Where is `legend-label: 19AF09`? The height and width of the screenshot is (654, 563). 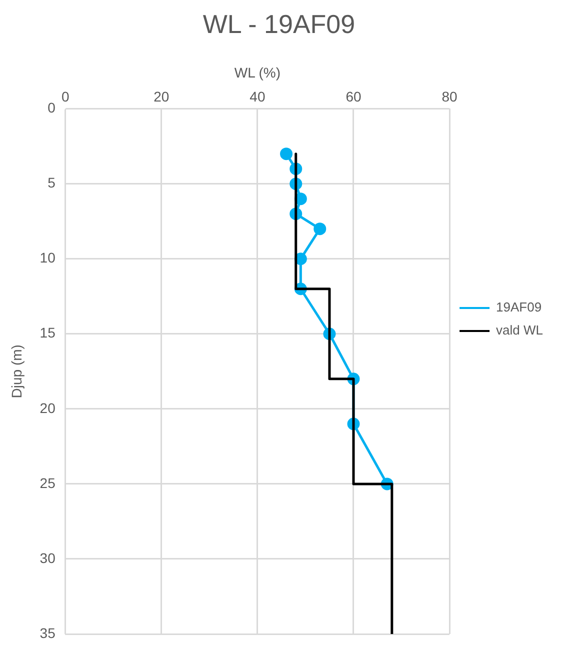 legend-label: 19AF09 is located at coordinates (519, 307).